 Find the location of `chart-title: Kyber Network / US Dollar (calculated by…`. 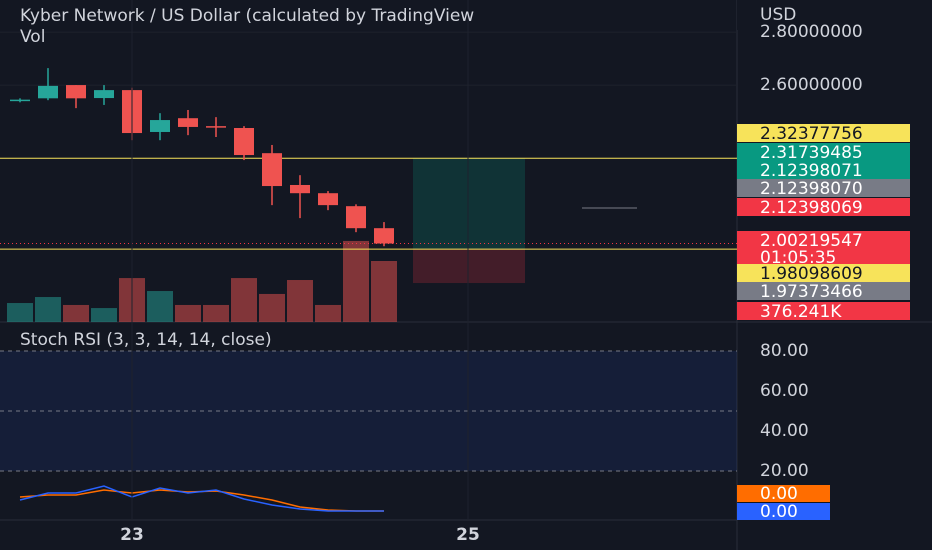

chart-title: Kyber Network / US Dollar (calculated by… is located at coordinates (247, 16).